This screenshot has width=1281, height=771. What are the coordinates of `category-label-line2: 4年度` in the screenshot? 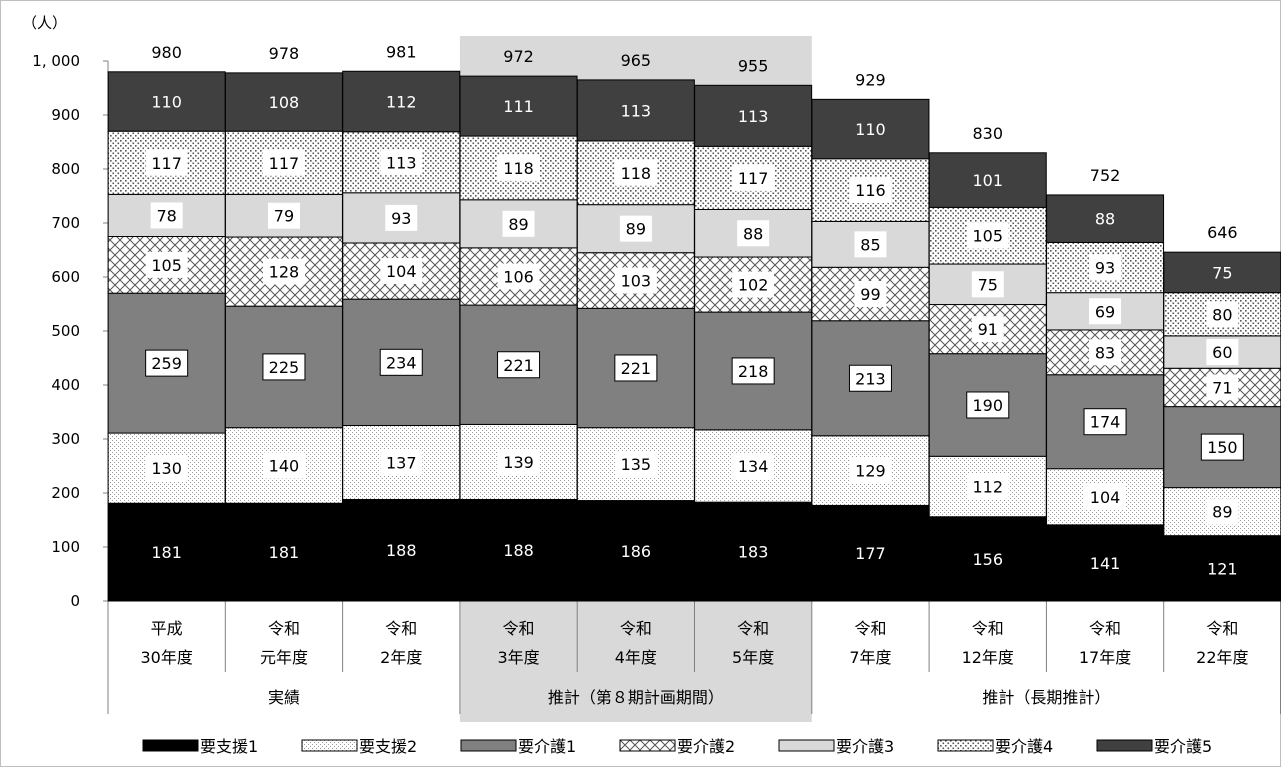 It's located at (636, 657).